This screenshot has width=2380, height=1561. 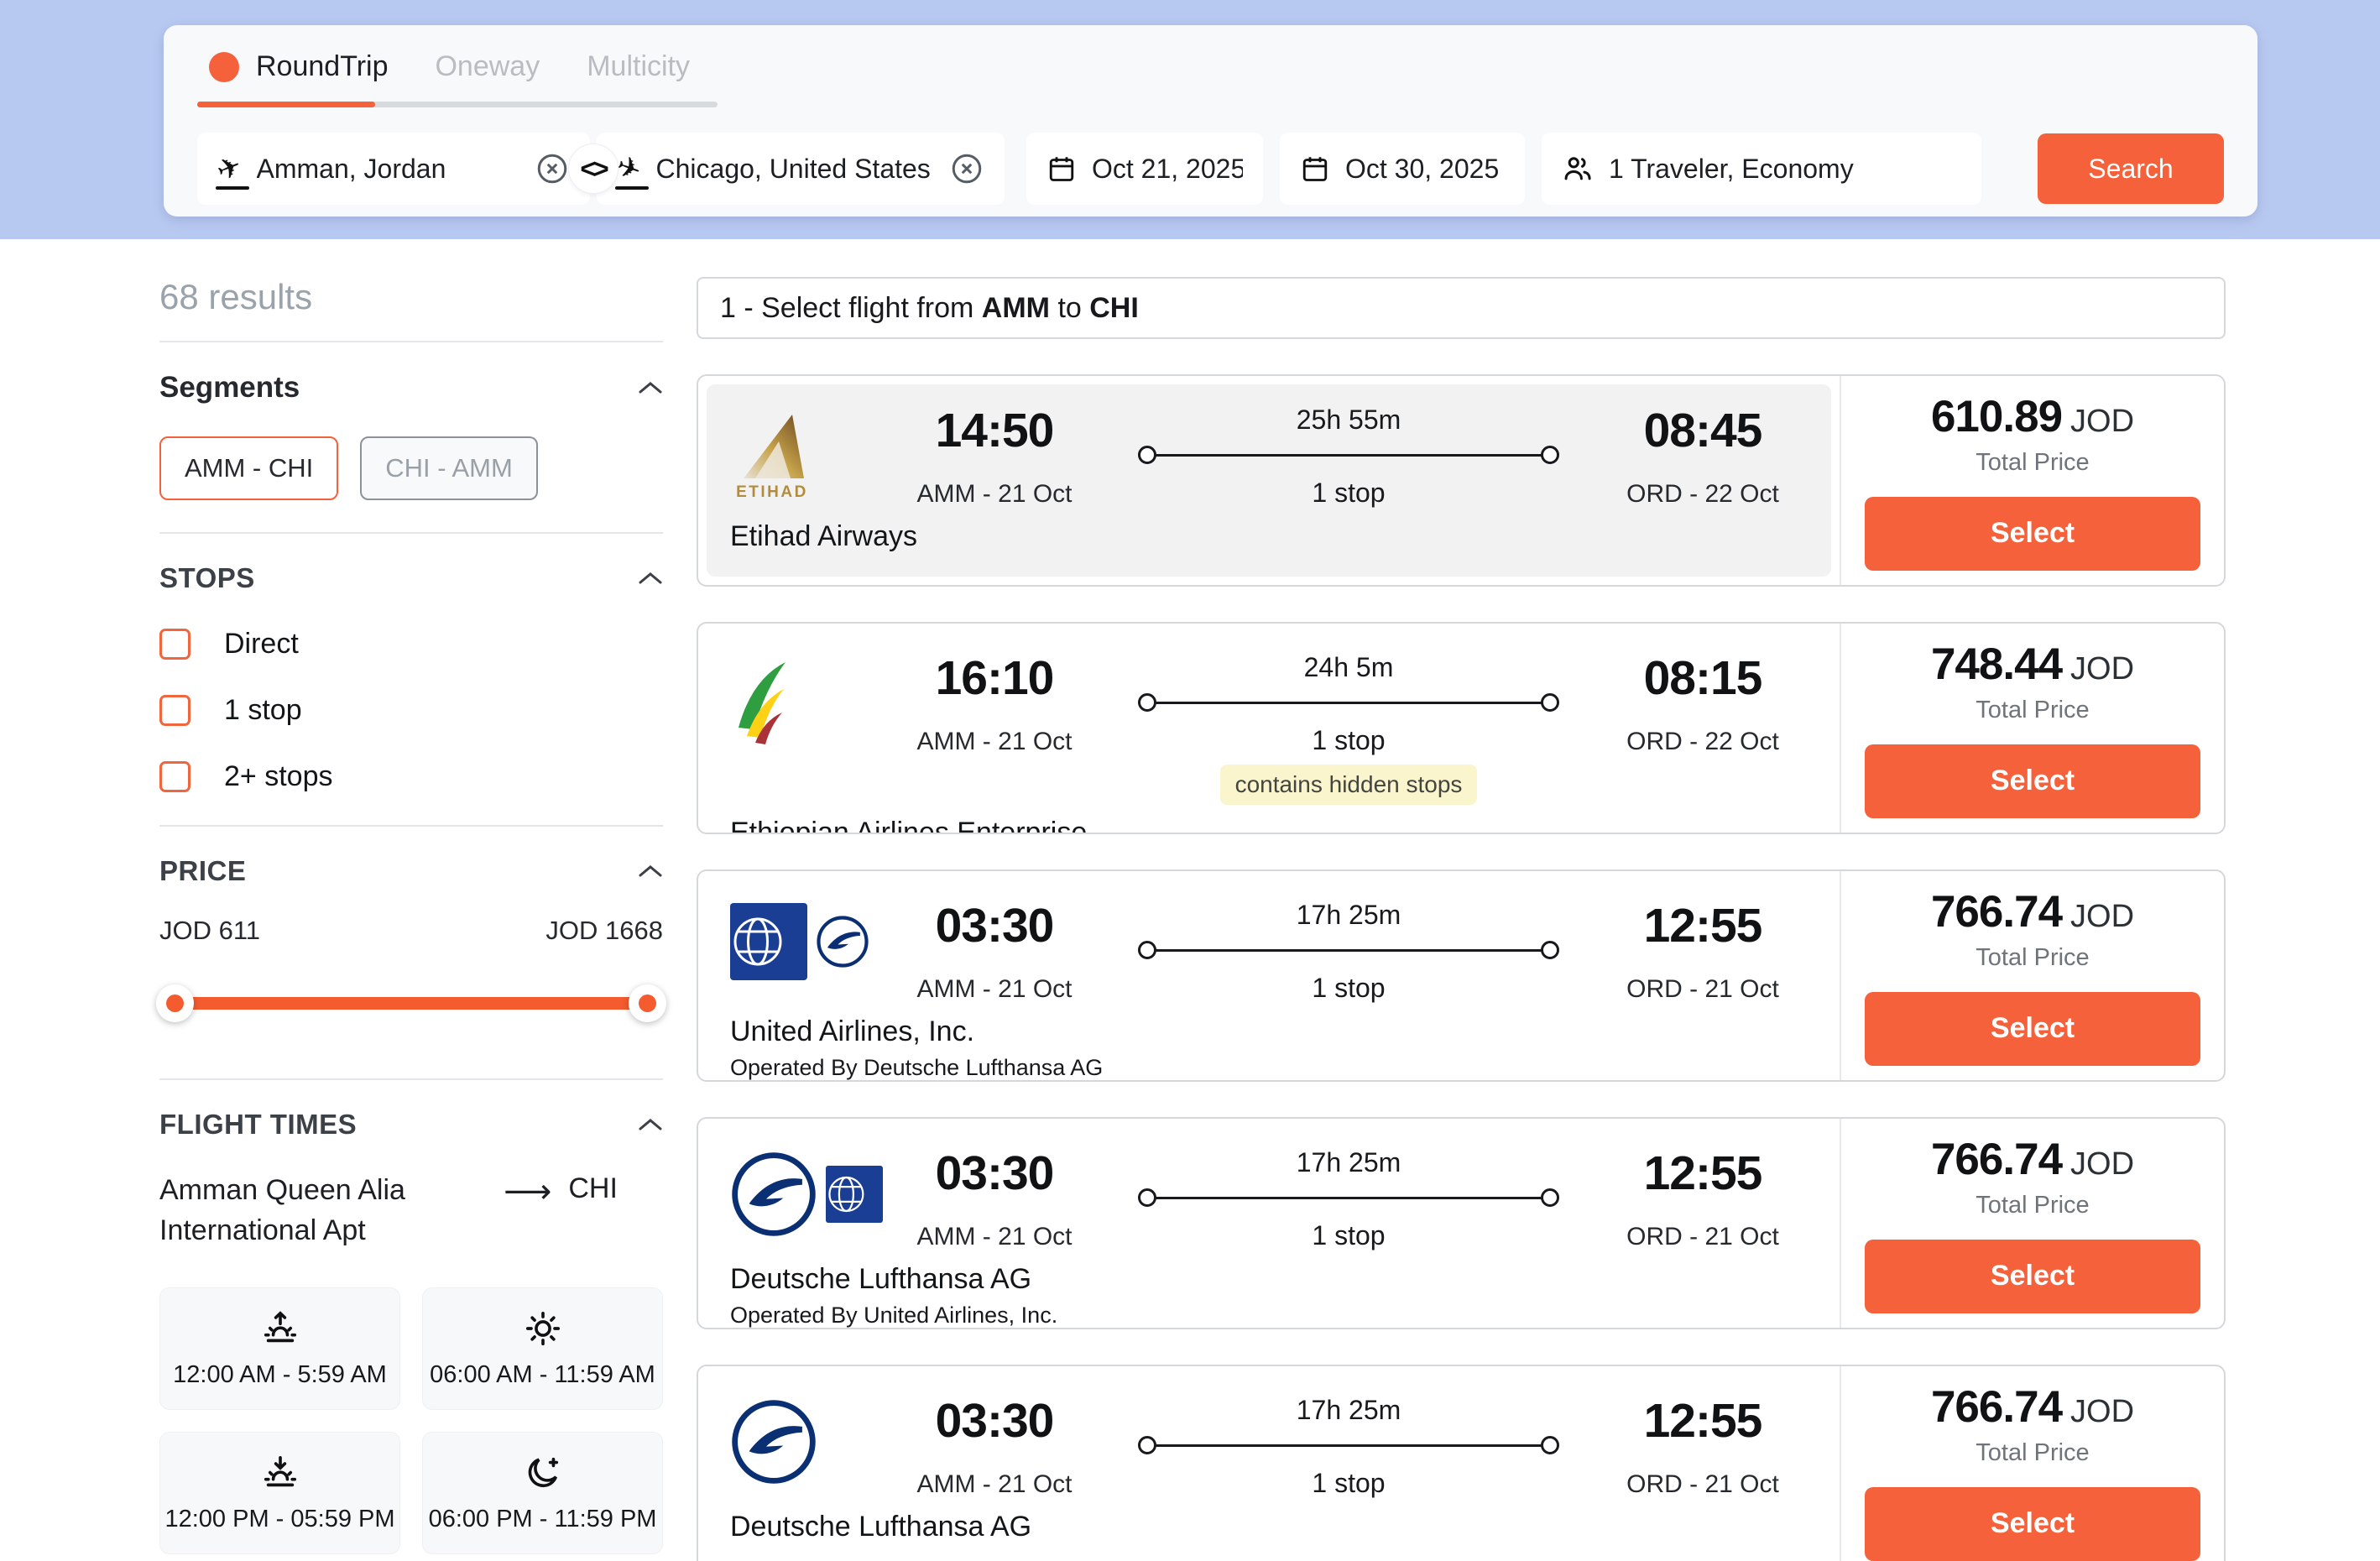 I want to click on destination-input: ✈ Chicago, United States Of, so click(x=801, y=169).